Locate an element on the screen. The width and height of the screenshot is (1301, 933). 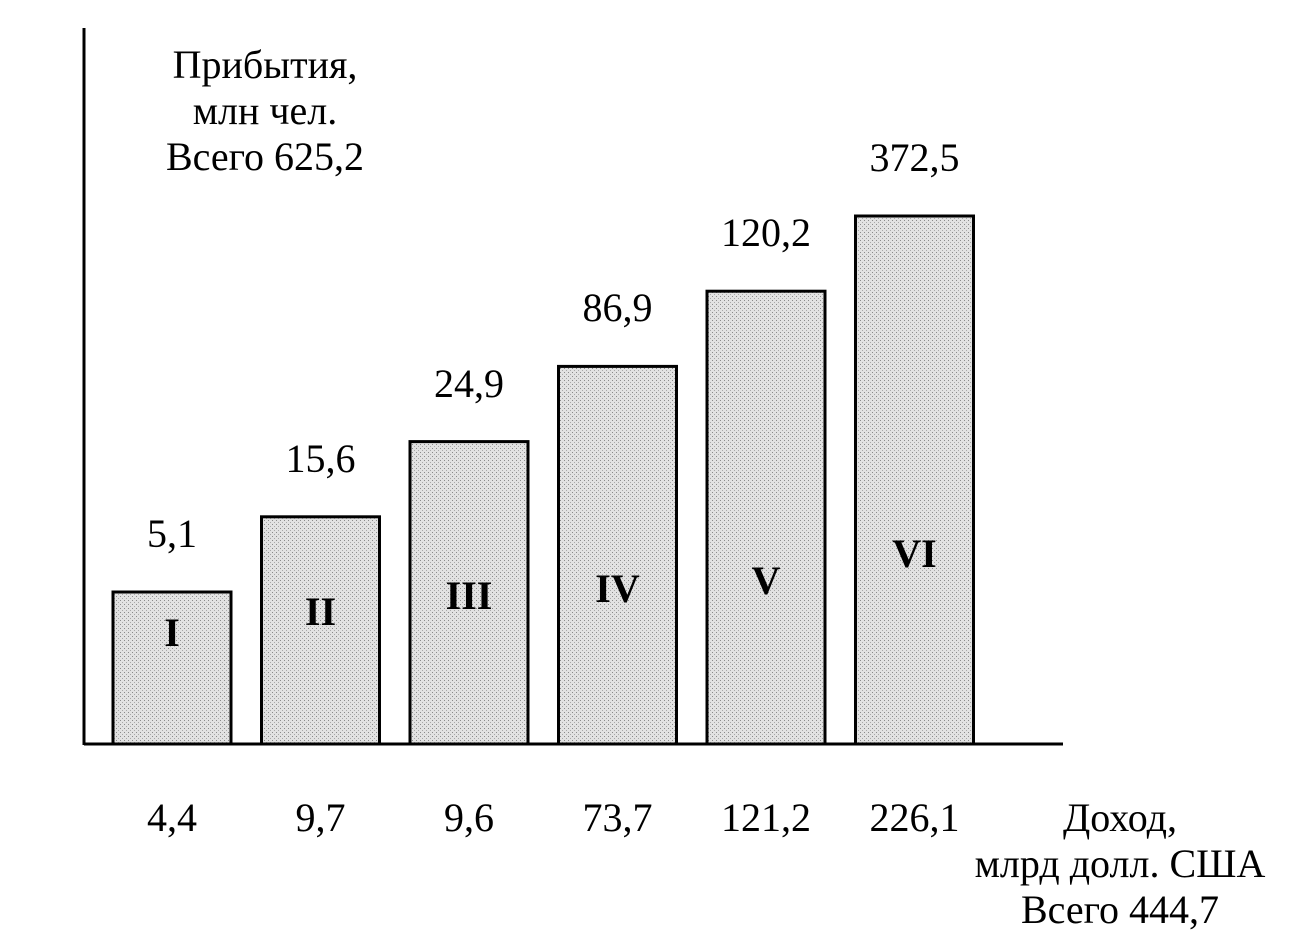
bar-value-label: 120,2 is located at coordinates (766, 233).